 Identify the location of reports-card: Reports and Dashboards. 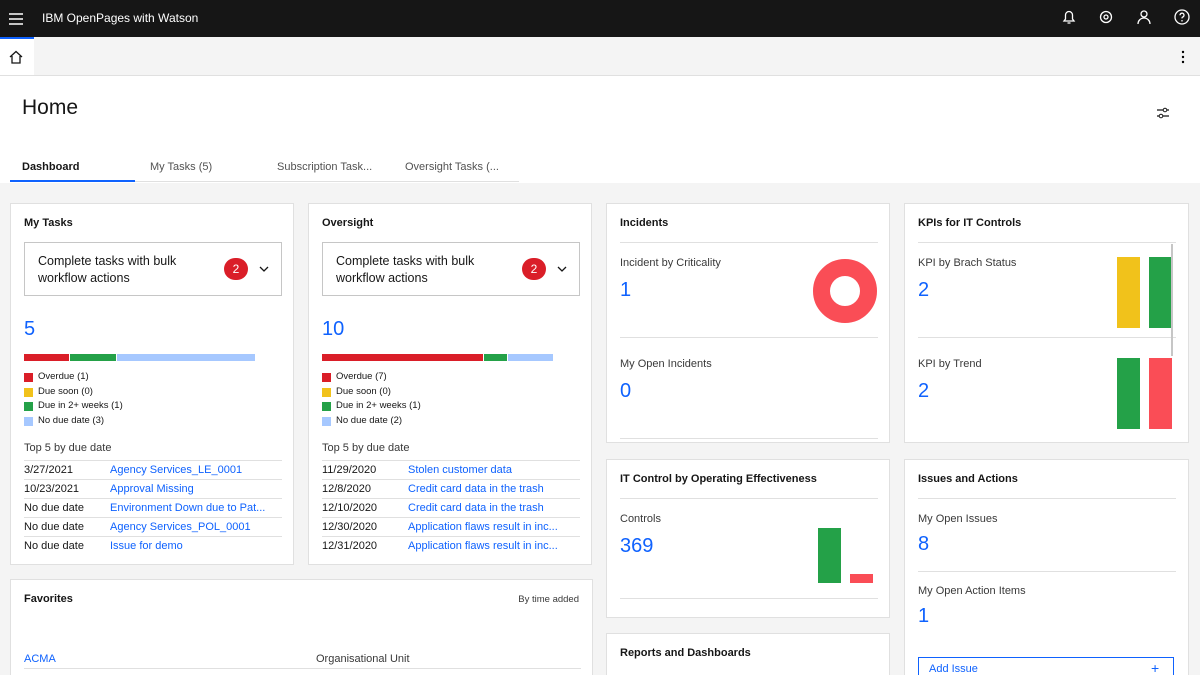
(748, 654).